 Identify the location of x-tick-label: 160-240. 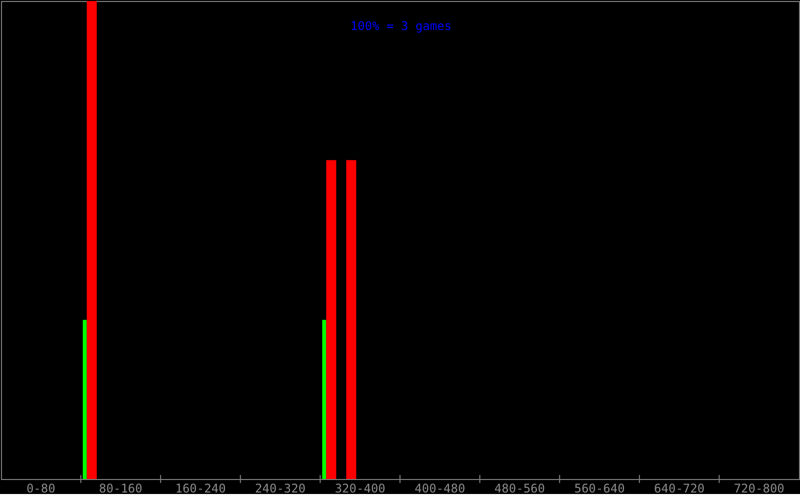
(200, 489).